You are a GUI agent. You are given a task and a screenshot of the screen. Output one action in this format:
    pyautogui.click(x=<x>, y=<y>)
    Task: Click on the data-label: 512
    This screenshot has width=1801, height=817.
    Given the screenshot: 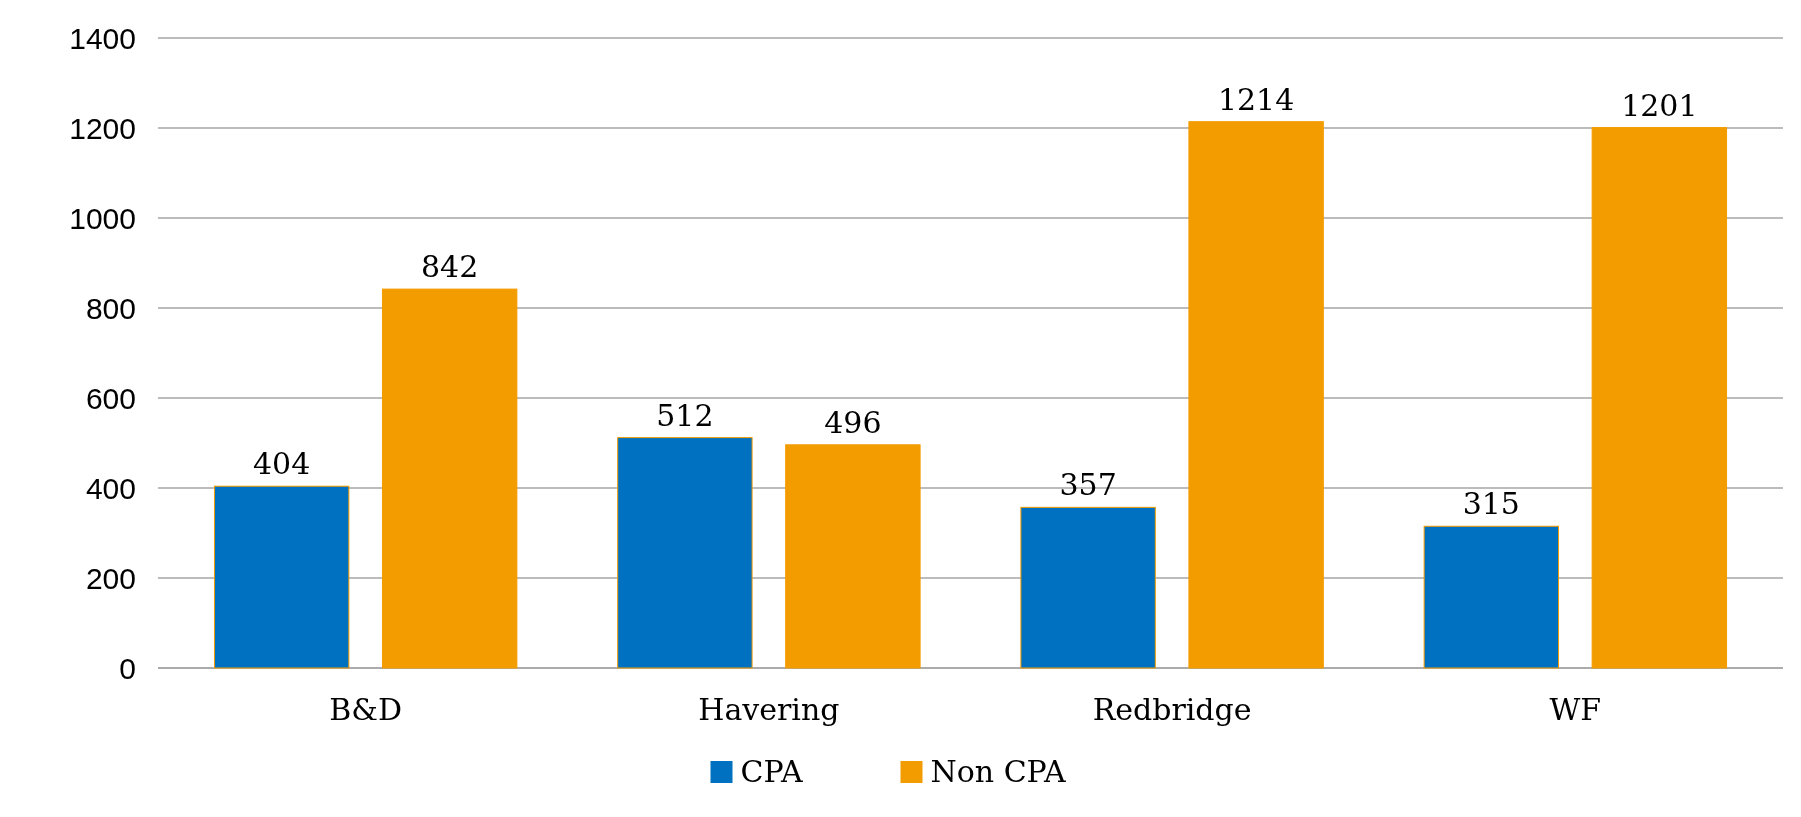 What is the action you would take?
    pyautogui.click(x=685, y=415)
    